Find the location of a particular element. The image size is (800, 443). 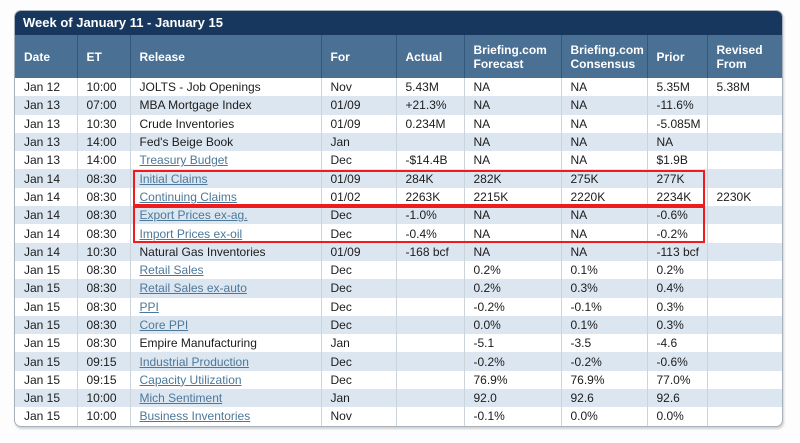

release-link: Retail Sales ex-auto is located at coordinates (193, 288).